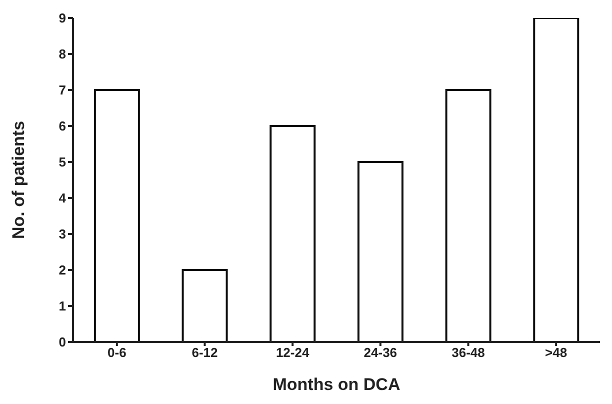  What do you see at coordinates (62, 198) in the screenshot?
I see `y-tick-label: 4` at bounding box center [62, 198].